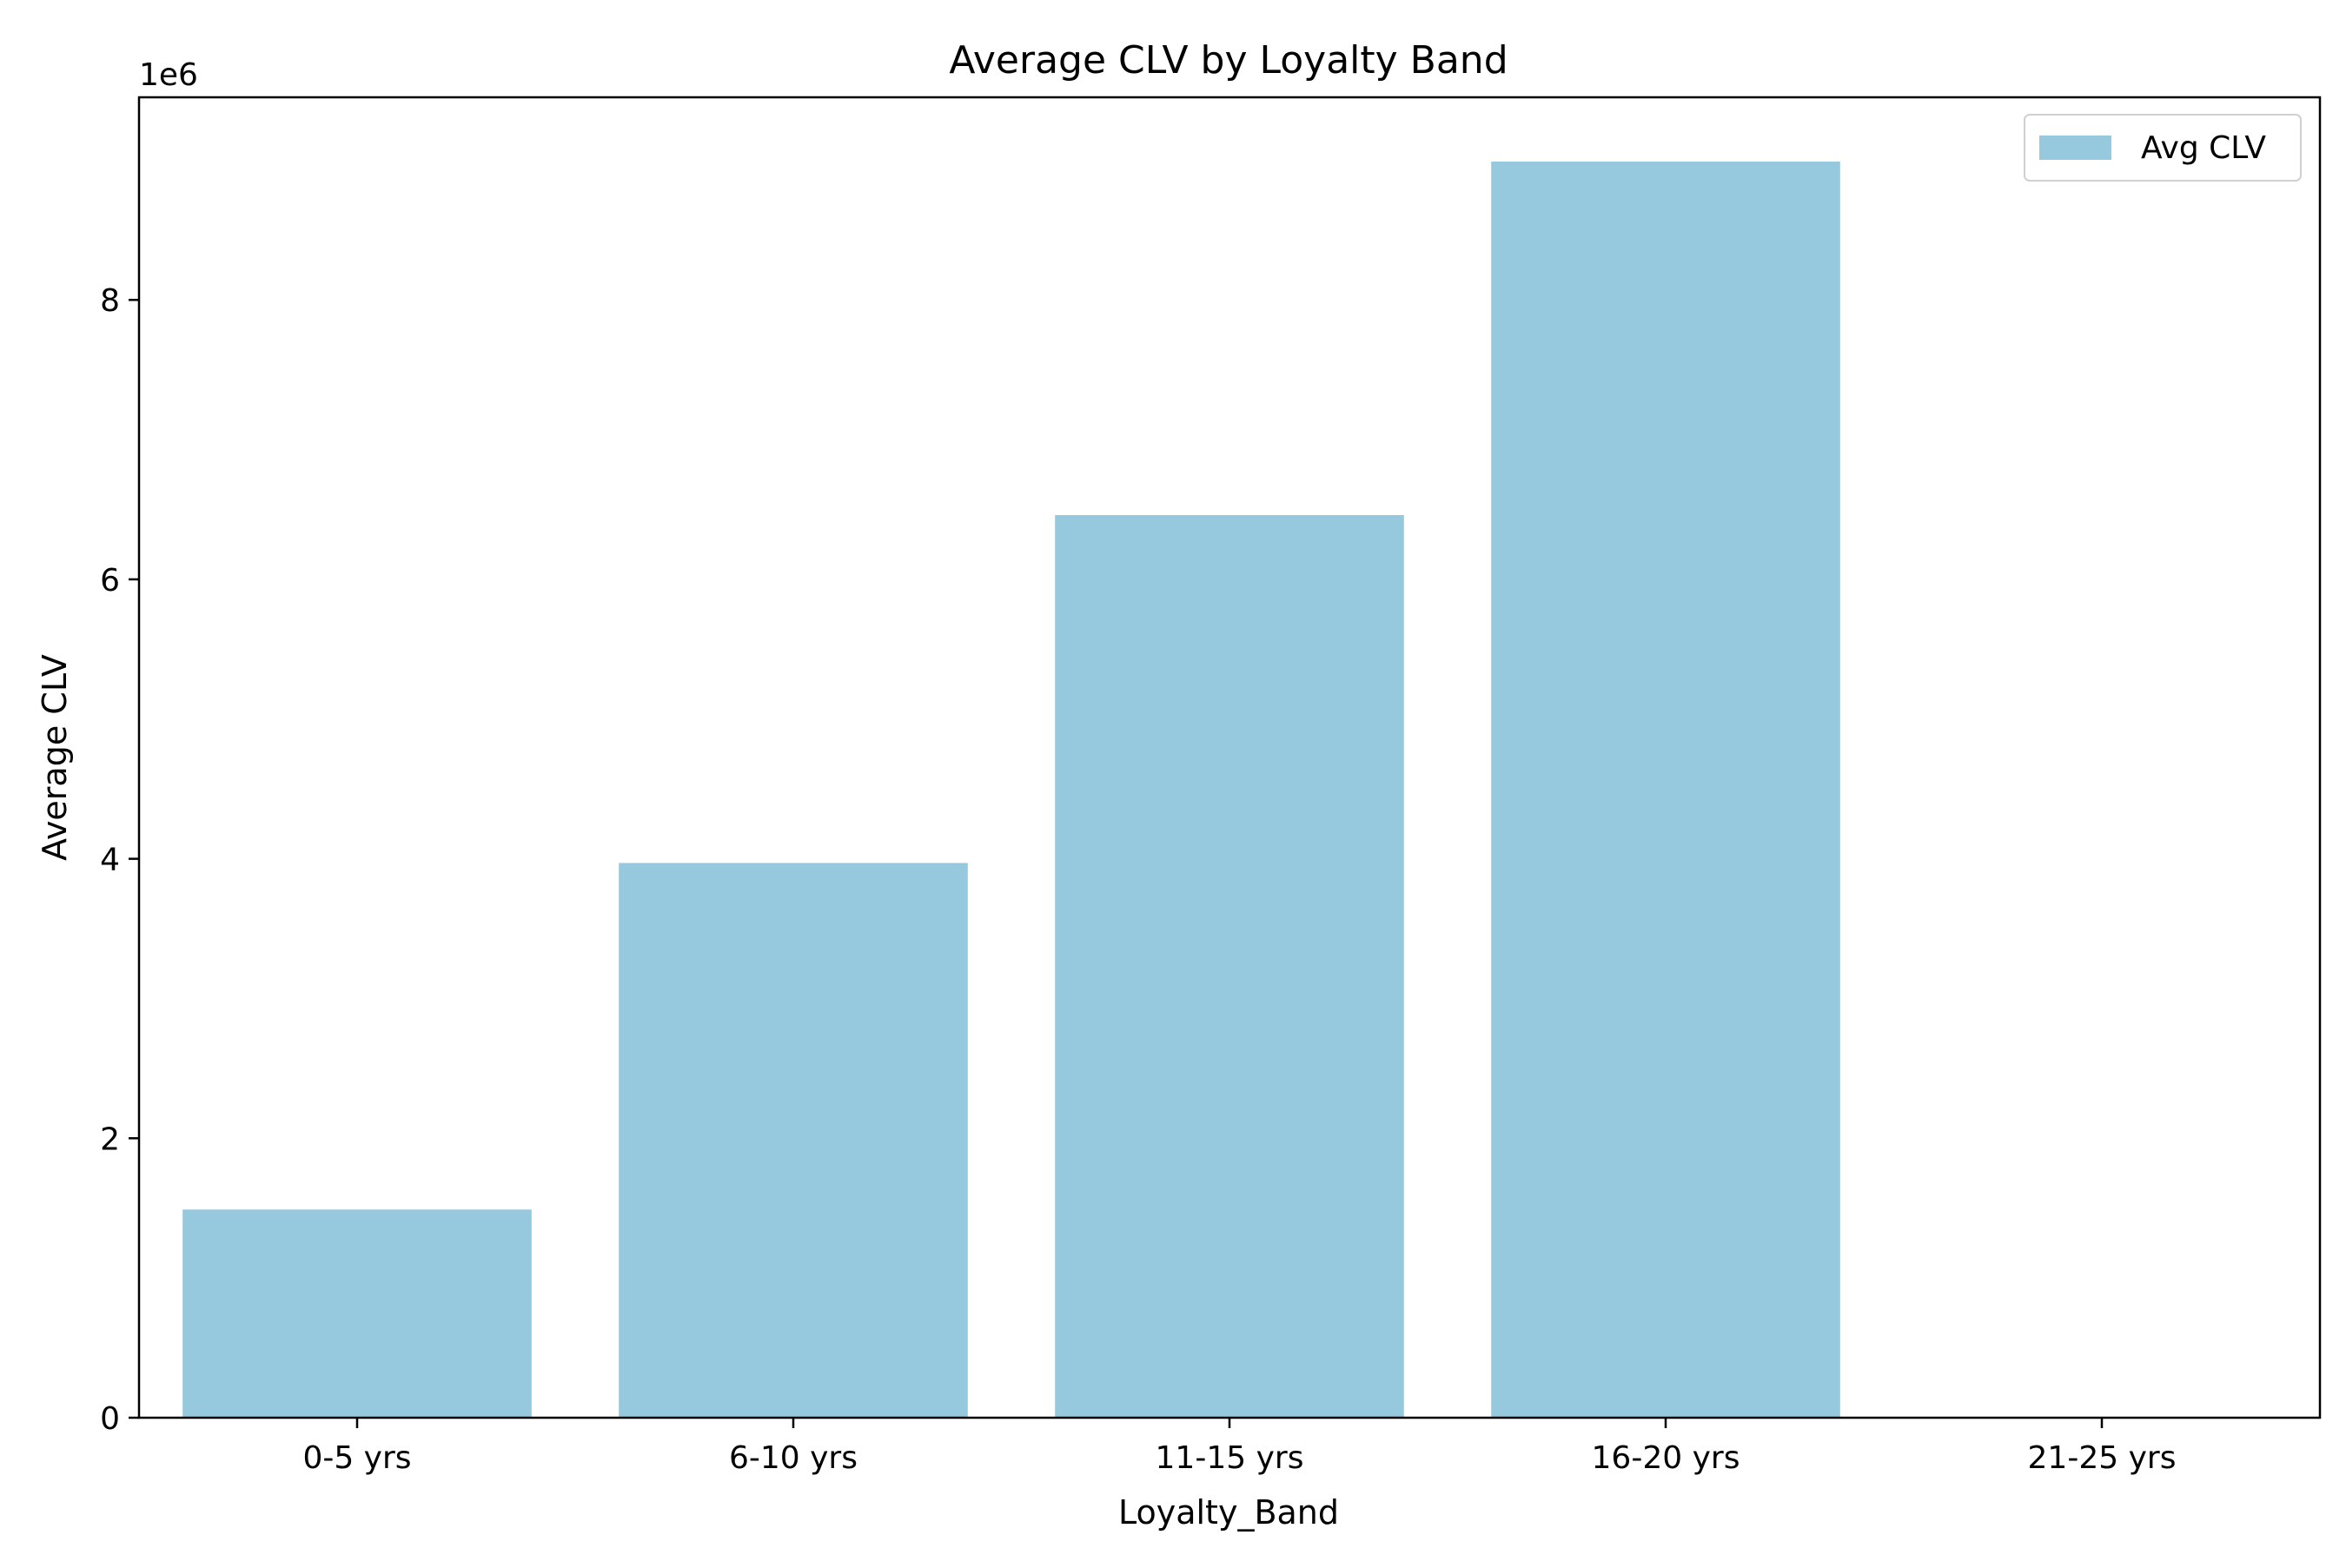 The image size is (2346, 1568). Describe the element at coordinates (793, 1140) in the screenshot. I see `bar-6-10-yrs` at that location.